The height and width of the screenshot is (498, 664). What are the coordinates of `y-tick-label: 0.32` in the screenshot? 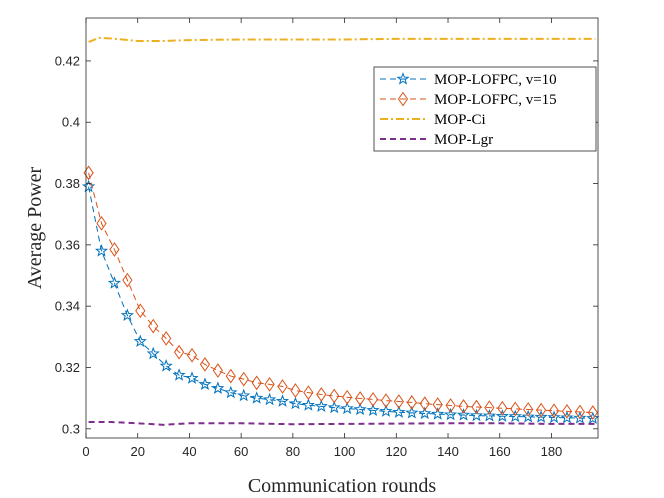 It's located at (67, 367).